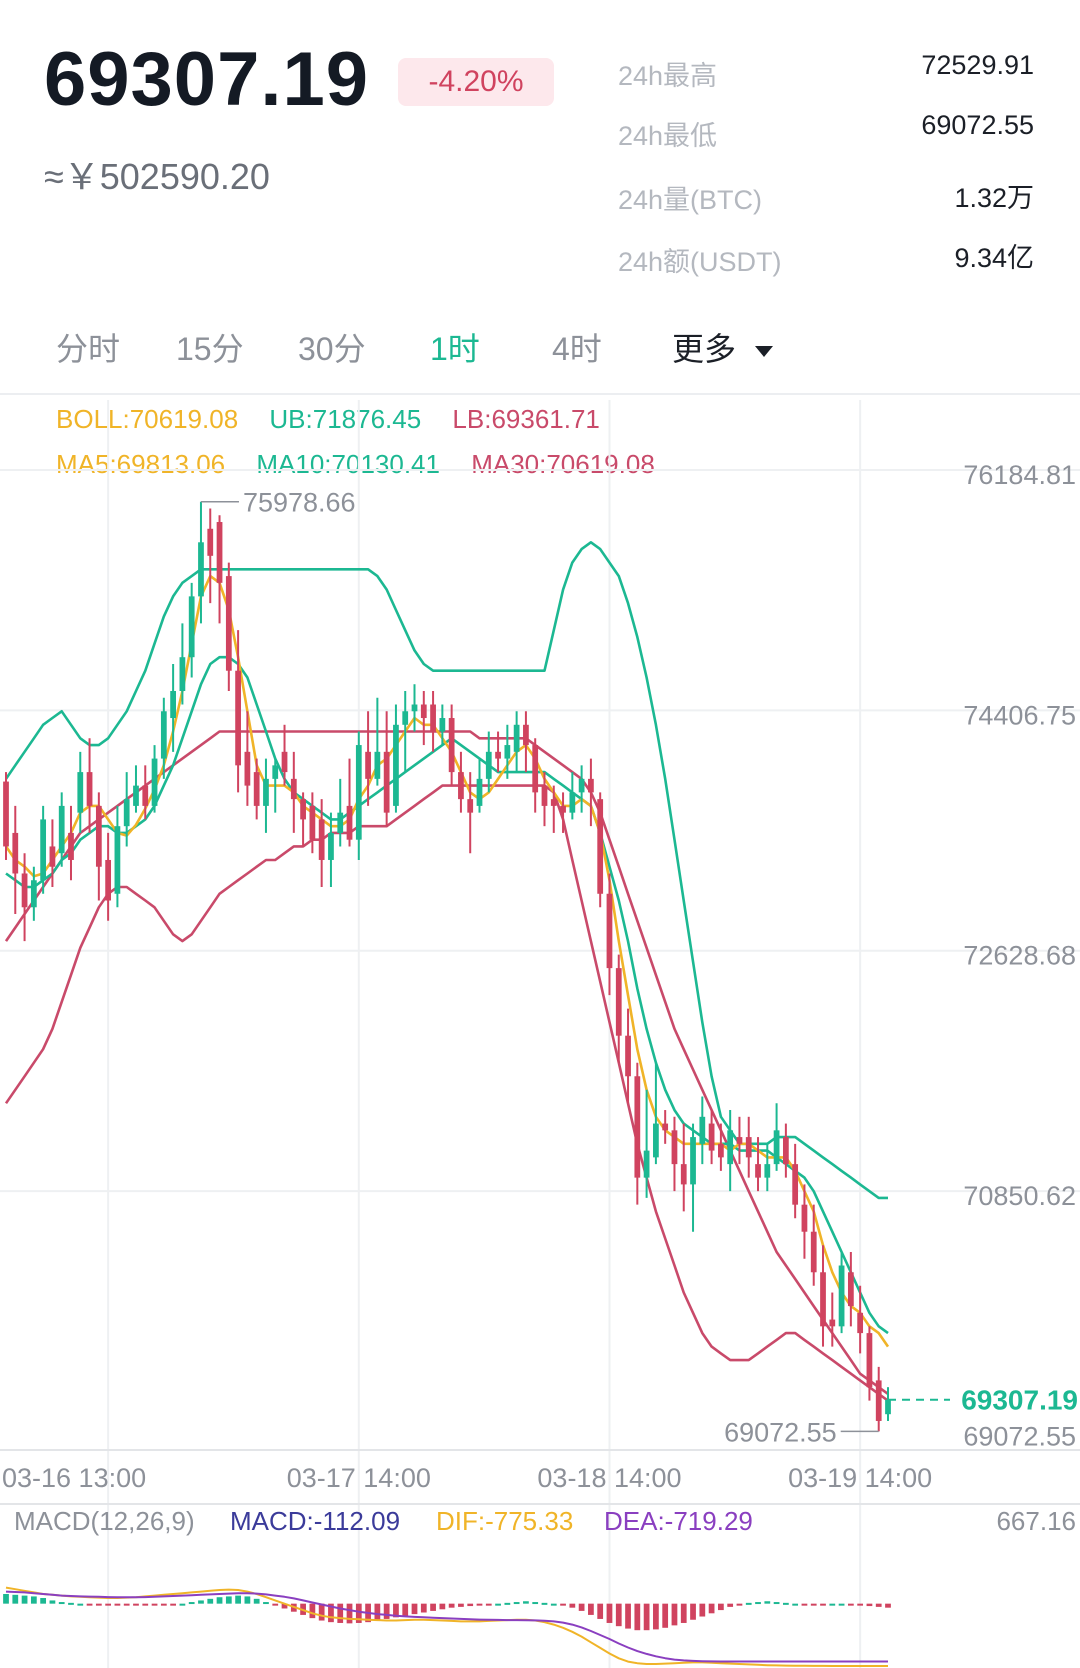 The height and width of the screenshot is (1668, 1080). I want to click on ma-legend: MA5:69813.06 MA10:70130.41 MA30:70619.08, so click(355, 464).